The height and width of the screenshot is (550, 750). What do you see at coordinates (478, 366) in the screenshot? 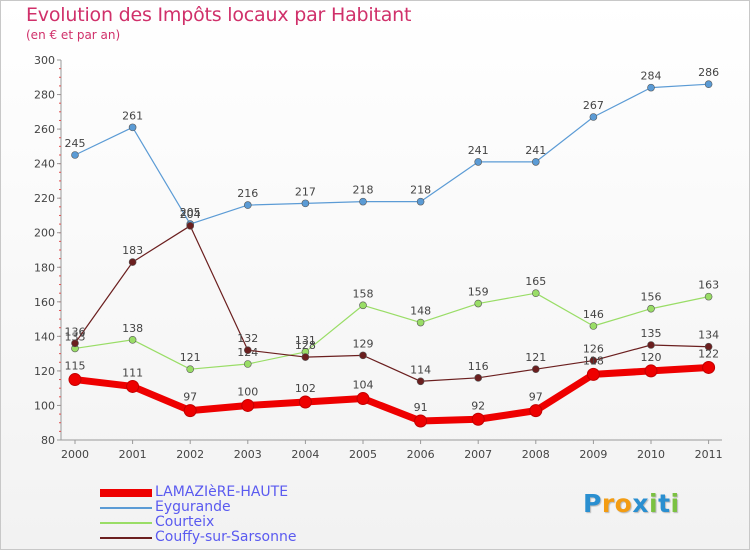
I see `data-label: 116` at bounding box center [478, 366].